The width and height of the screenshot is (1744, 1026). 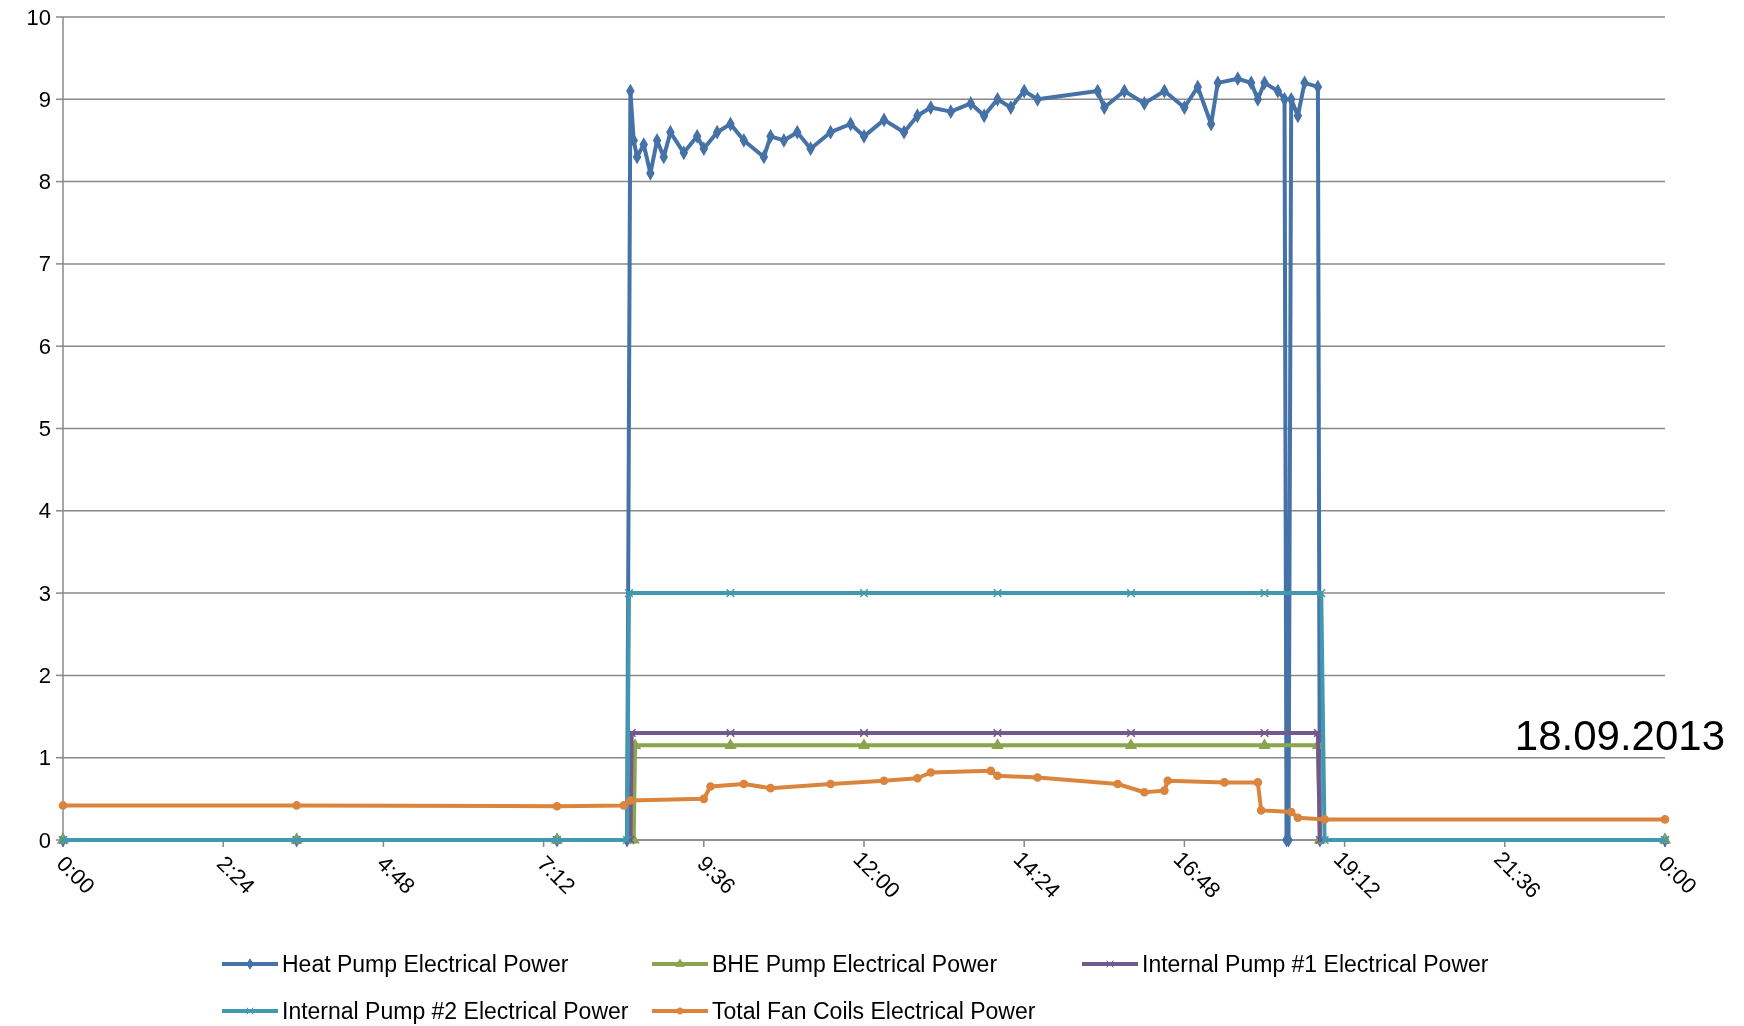 I want to click on legend-label: Internal Pump #2 Electrical Power, so click(x=455, y=1011).